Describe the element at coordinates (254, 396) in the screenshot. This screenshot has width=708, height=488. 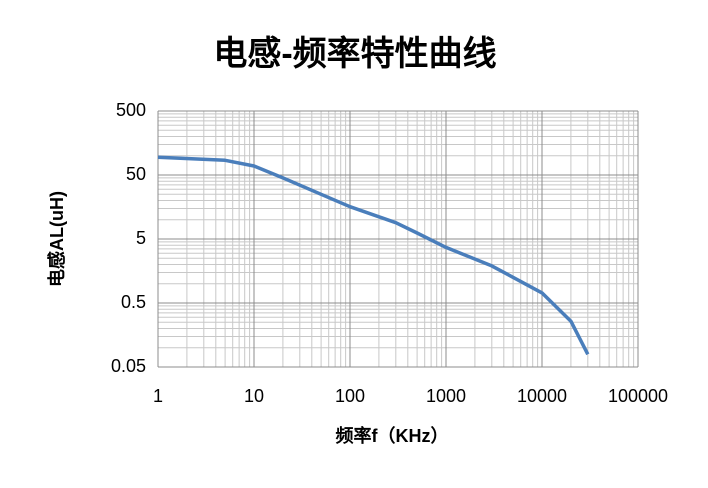
I see `x-tick-label: 10` at that location.